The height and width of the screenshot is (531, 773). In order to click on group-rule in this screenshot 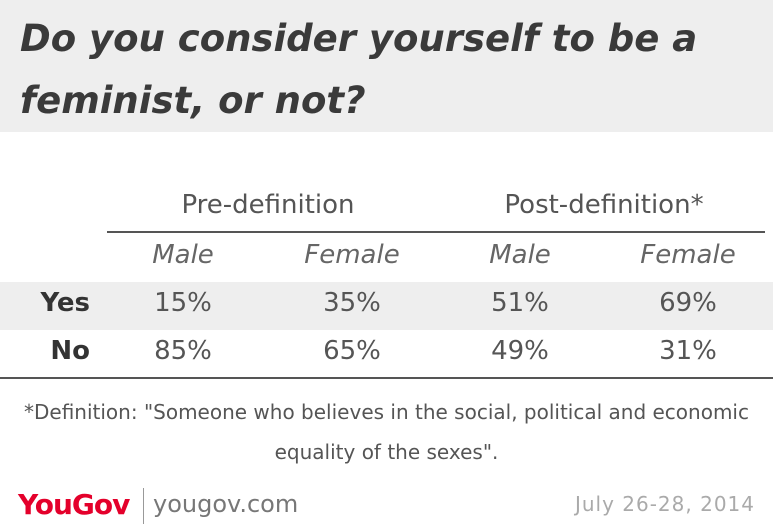, I will do `click(436, 232)`.